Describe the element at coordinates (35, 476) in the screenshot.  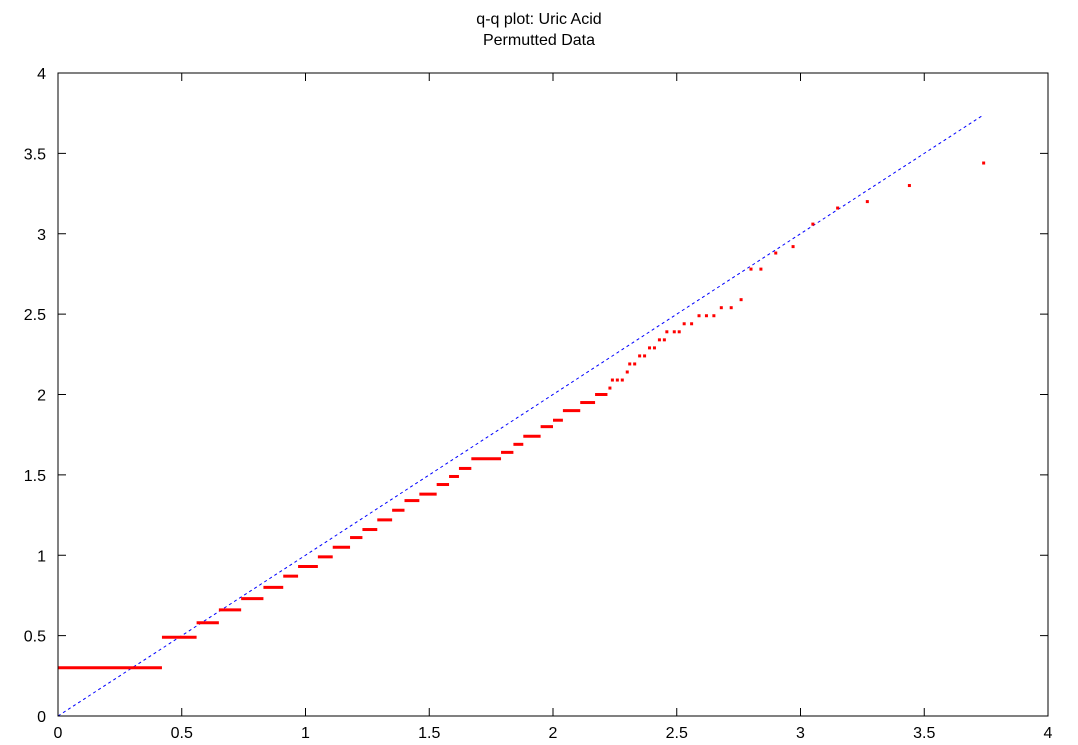
I see `y-tick-label-3: 1.5` at that location.